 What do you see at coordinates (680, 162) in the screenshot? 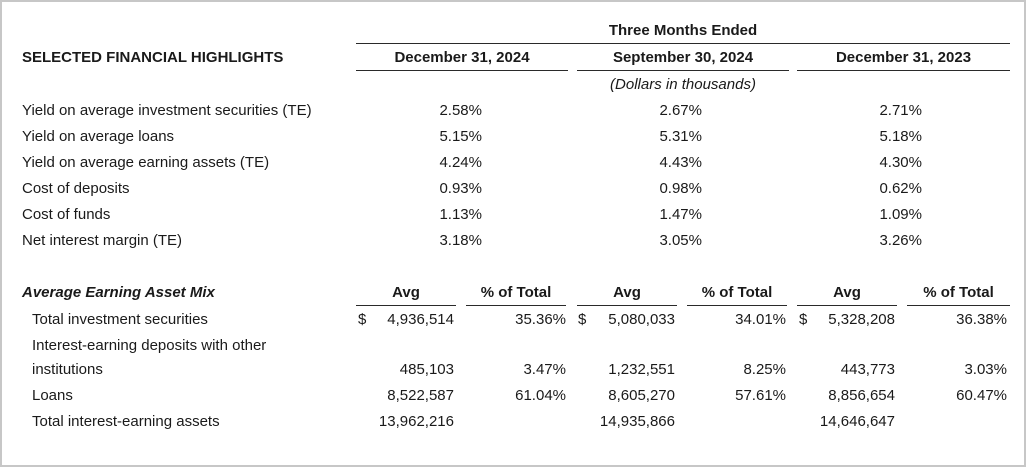
I see `cell-value: 4.43%` at bounding box center [680, 162].